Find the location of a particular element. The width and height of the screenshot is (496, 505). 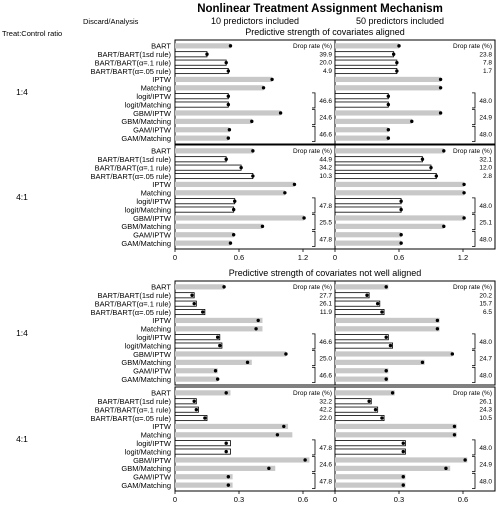

x-tick-label: 0.6 is located at coordinates (399, 257).